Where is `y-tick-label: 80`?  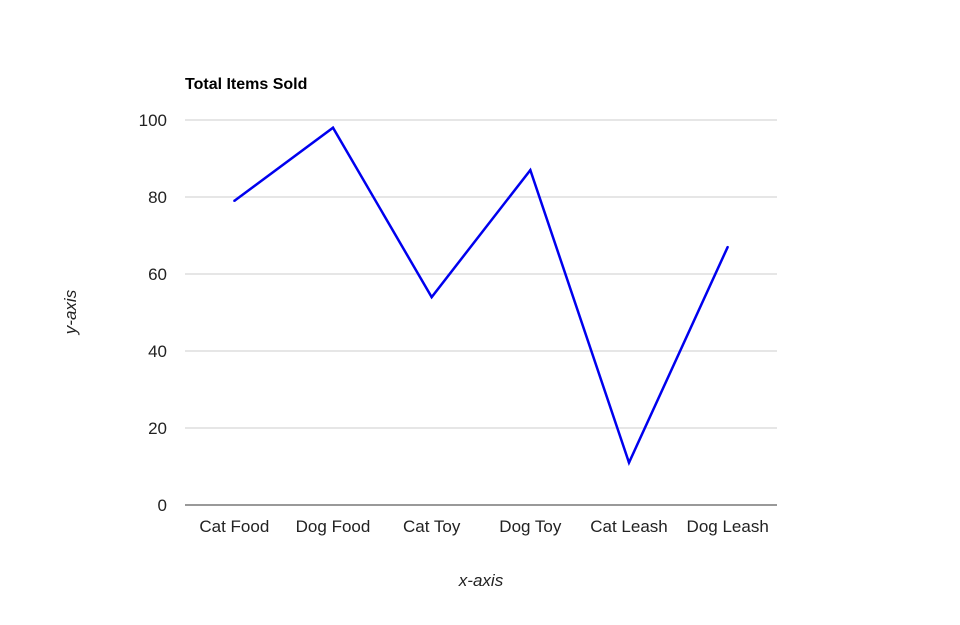
y-tick-label: 80 is located at coordinates (157, 197).